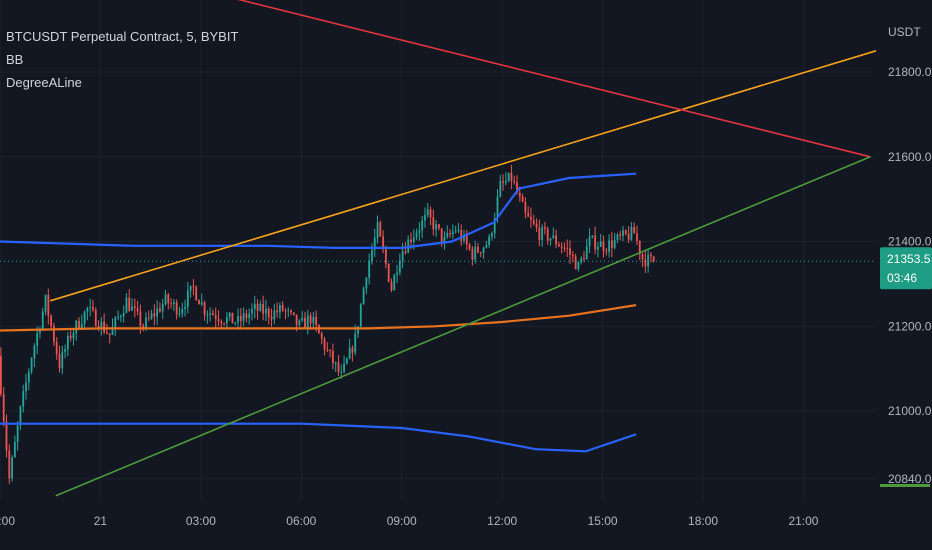 The image size is (932, 550). What do you see at coordinates (318, 210) in the screenshot?
I see `bb-upper-band-line` at bounding box center [318, 210].